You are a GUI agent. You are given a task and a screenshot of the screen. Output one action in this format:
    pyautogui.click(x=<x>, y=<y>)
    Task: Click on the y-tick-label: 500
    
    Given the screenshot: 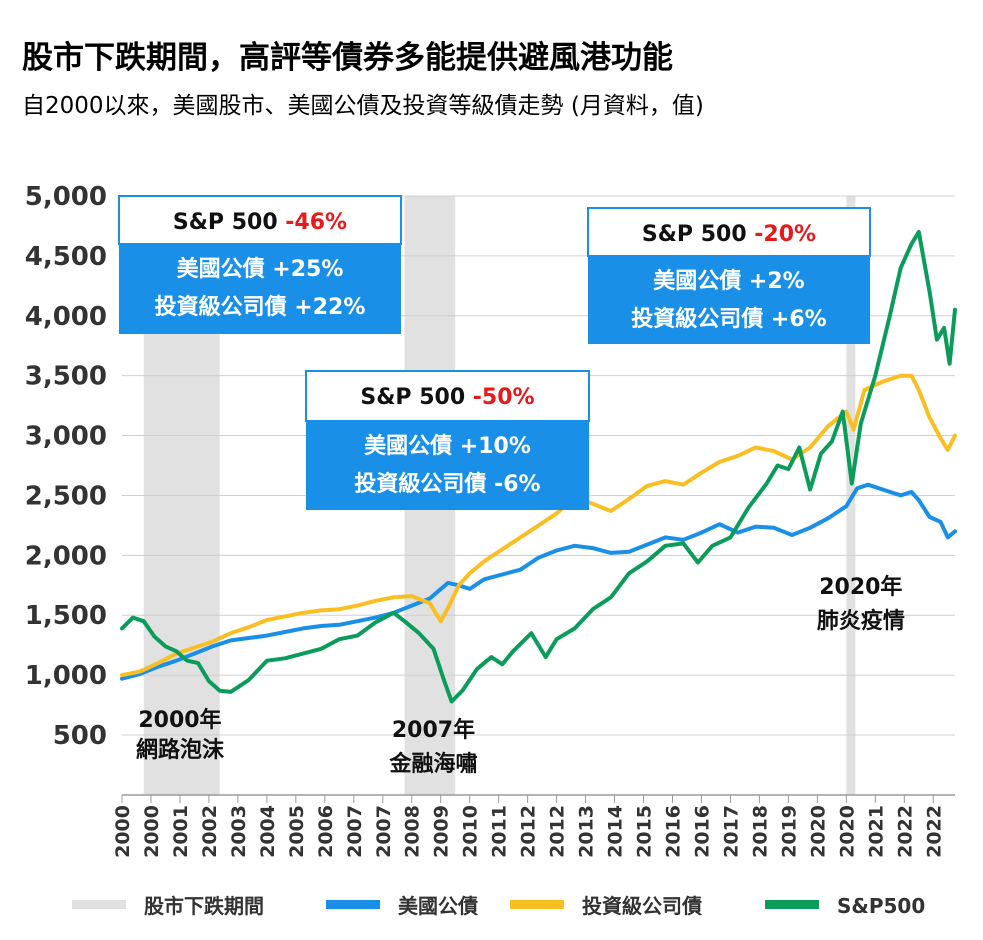 What is the action you would take?
    pyautogui.click(x=80, y=736)
    